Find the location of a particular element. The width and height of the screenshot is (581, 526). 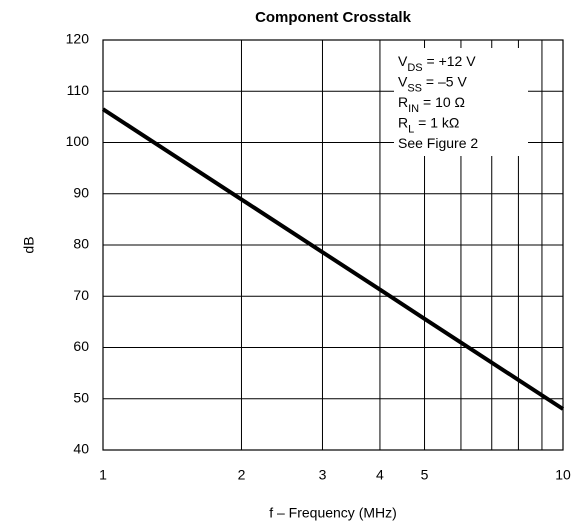

annotation-text: See Figure 2 is located at coordinates (438, 143).